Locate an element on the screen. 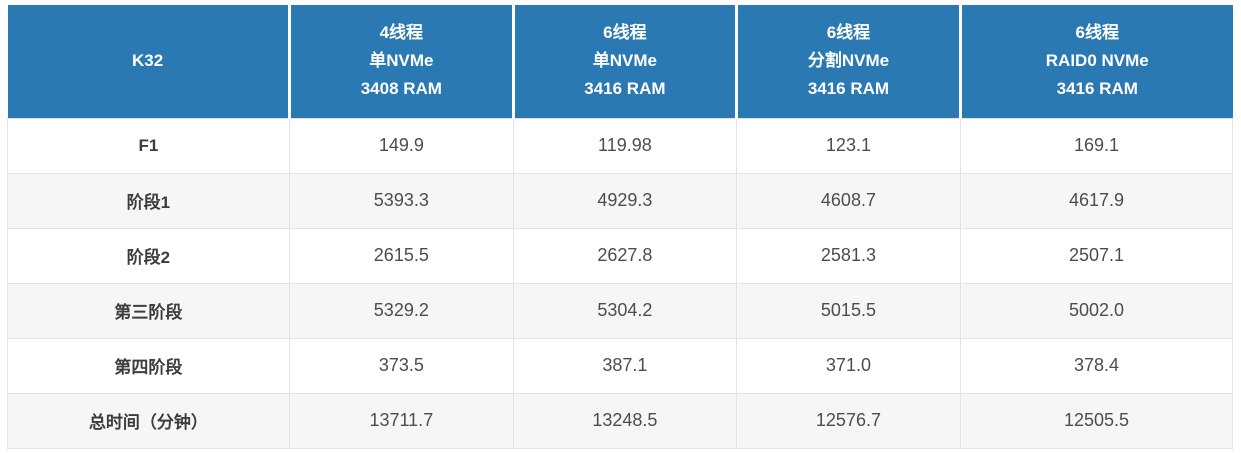 The width and height of the screenshot is (1241, 454). cell-value: 5329.2 is located at coordinates (401, 310).